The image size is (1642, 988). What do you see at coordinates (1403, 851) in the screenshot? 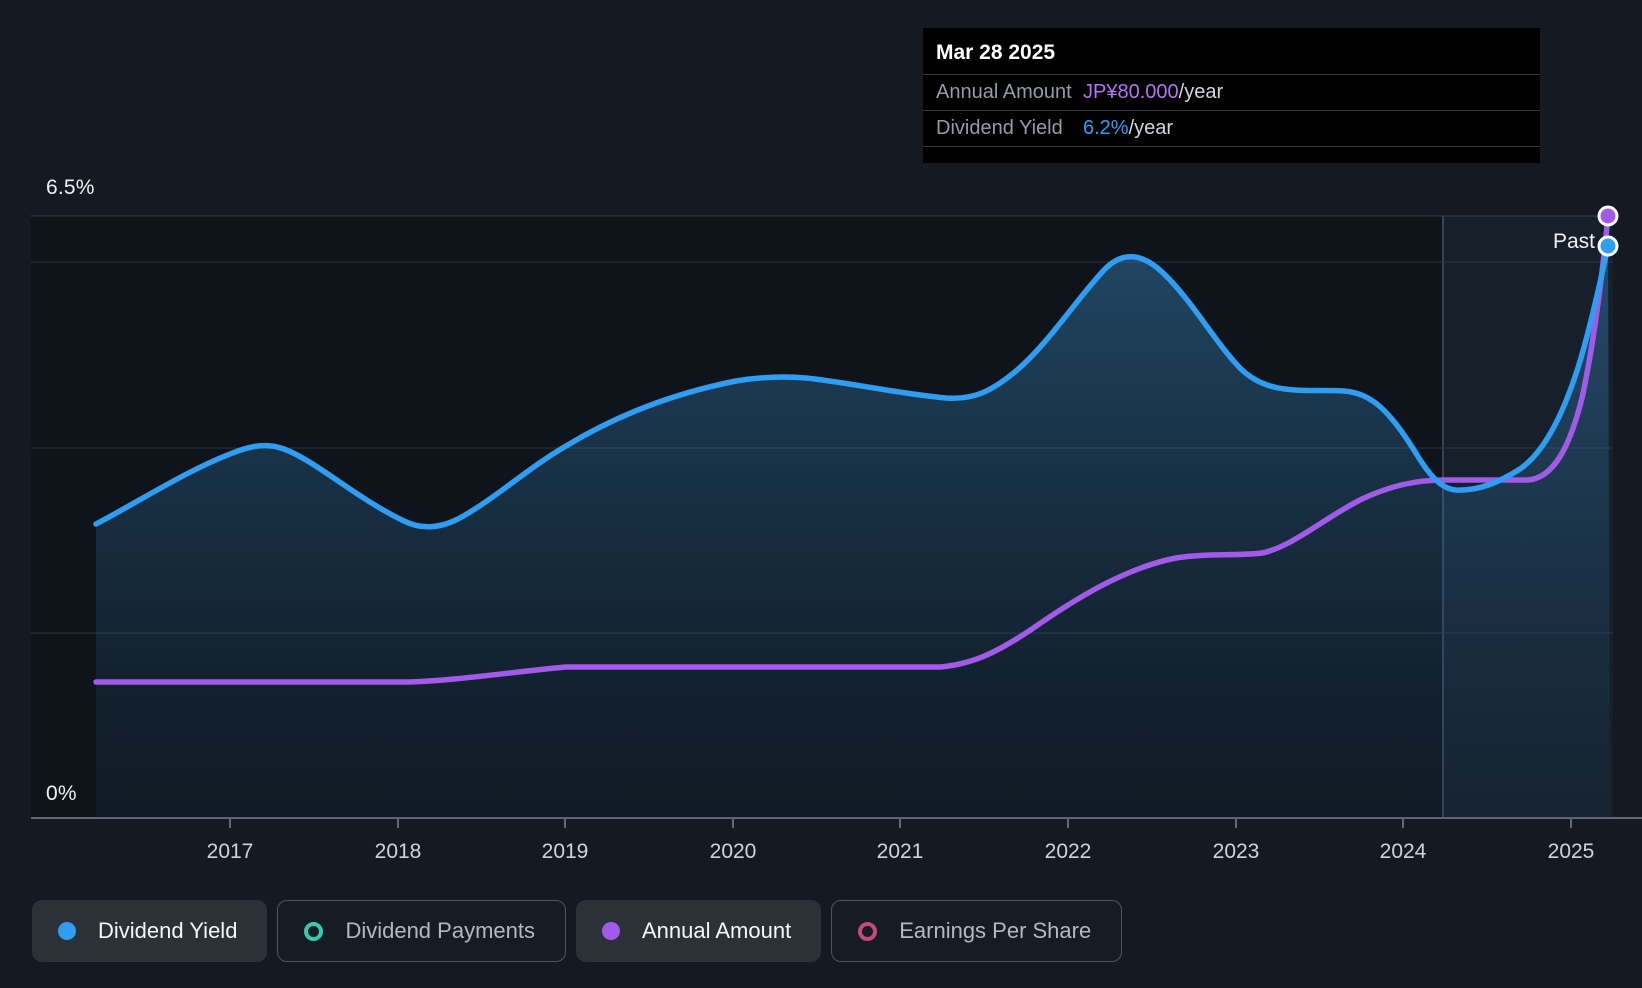
I see `x-tick-2024: 2024` at bounding box center [1403, 851].